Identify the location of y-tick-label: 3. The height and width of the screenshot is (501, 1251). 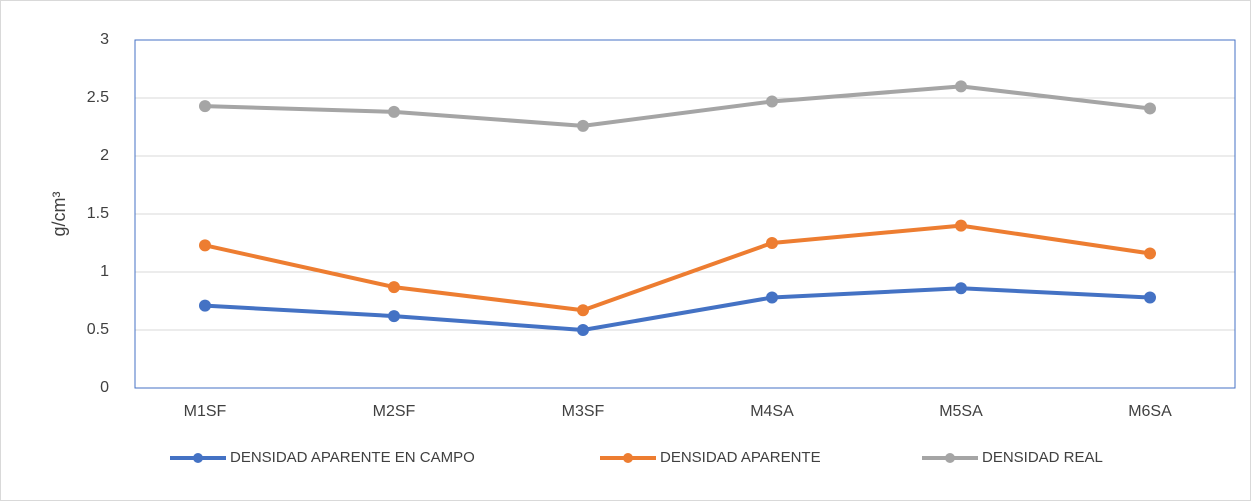
(104, 39).